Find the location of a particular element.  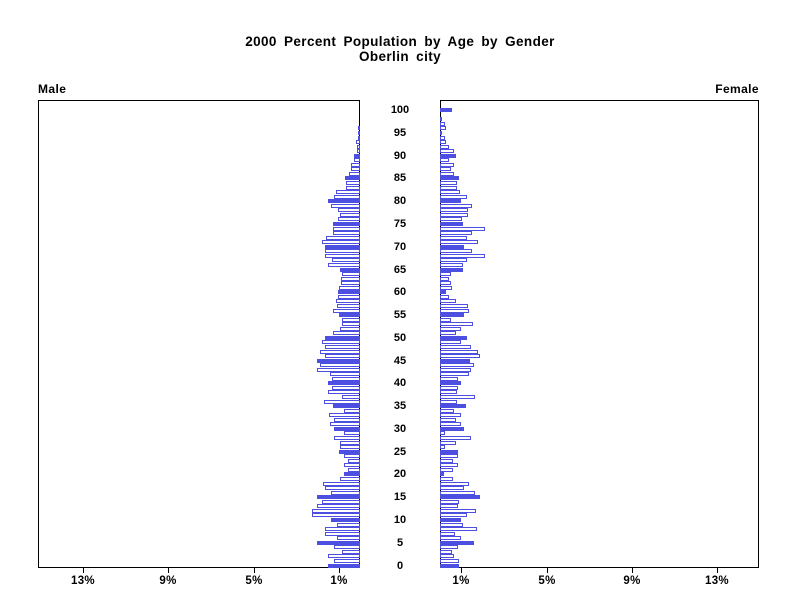

age-axis-label-10: 10 is located at coordinates (400, 520).